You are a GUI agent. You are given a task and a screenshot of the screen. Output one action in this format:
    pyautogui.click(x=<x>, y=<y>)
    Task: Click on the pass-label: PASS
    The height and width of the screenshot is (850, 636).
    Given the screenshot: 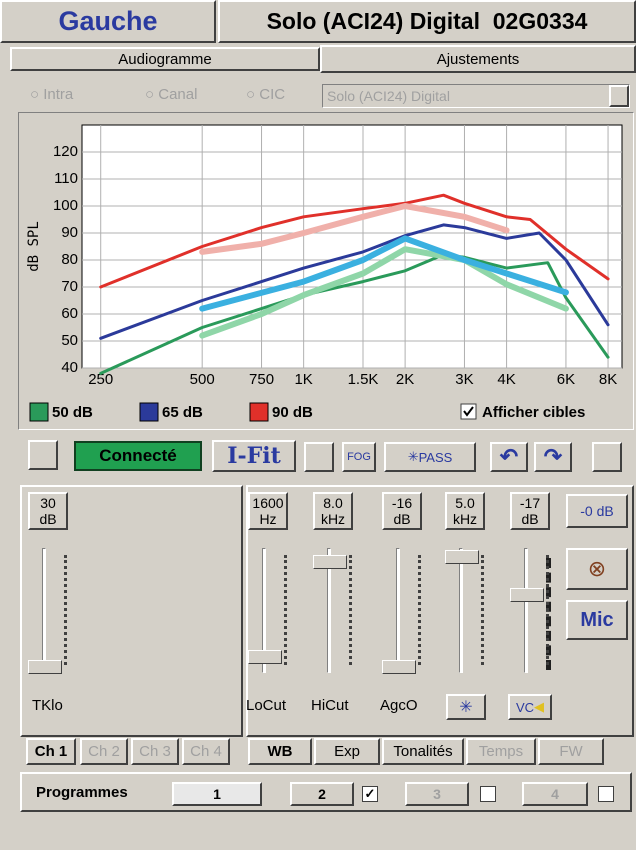 What is the action you would take?
    pyautogui.click(x=435, y=457)
    